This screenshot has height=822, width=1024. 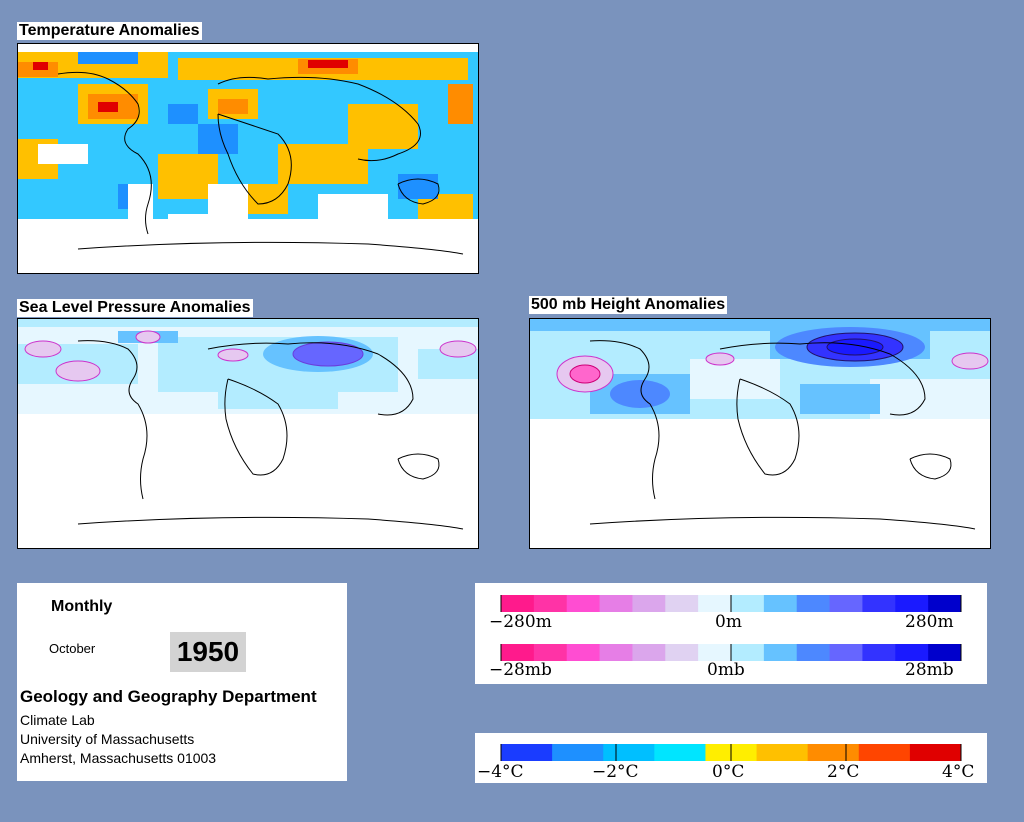 What do you see at coordinates (248, 158) in the screenshot?
I see `temperature-map` at bounding box center [248, 158].